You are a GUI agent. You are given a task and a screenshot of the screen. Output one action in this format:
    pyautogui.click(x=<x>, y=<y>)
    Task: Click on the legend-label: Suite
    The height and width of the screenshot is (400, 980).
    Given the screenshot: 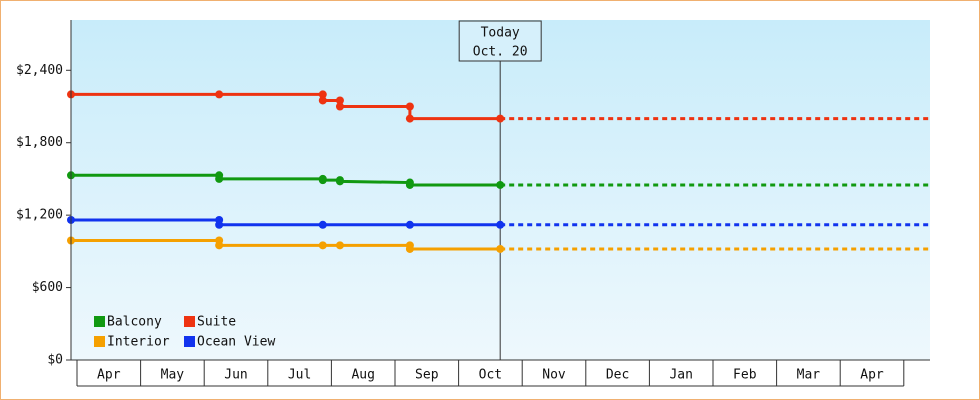 What is the action you would take?
    pyautogui.click(x=216, y=322)
    